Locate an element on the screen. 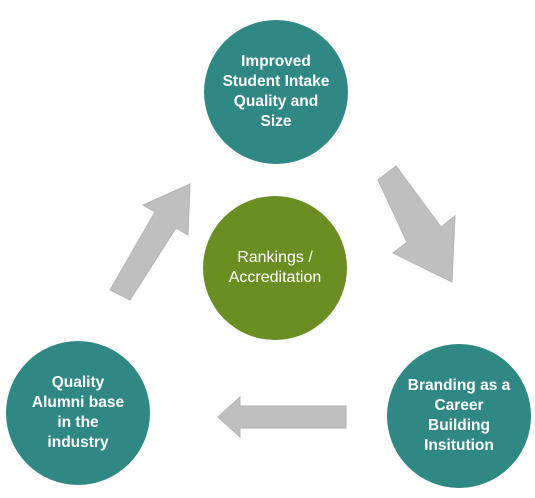 This screenshot has width=535, height=498. node-student-intake: Improved Student Intake Quality and Size is located at coordinates (276, 92).